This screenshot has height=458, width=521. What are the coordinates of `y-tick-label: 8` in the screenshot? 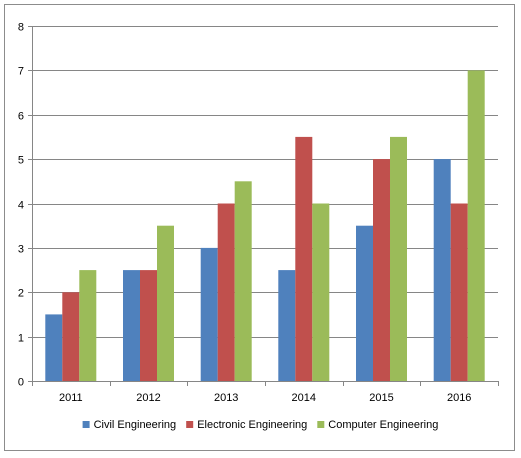 It's located at (21, 28).